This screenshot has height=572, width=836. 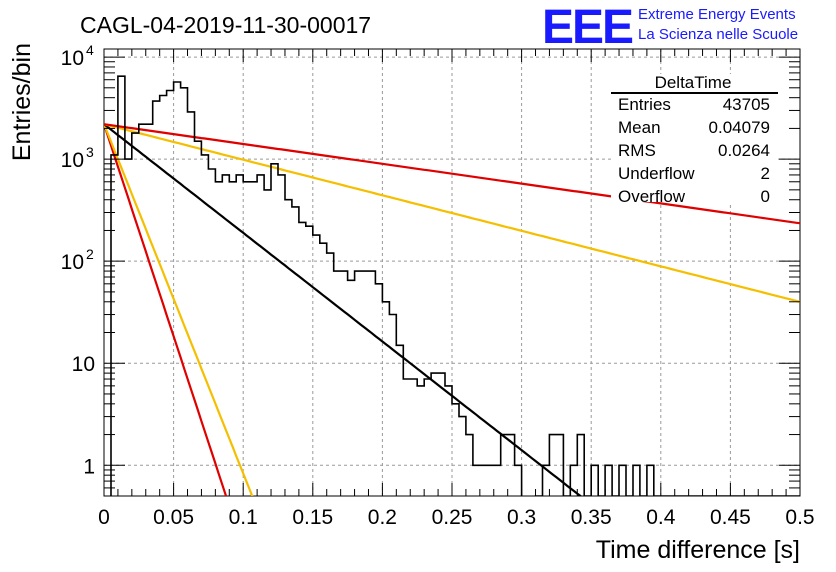 I want to click on x-tick-label: 0, so click(x=104, y=517).